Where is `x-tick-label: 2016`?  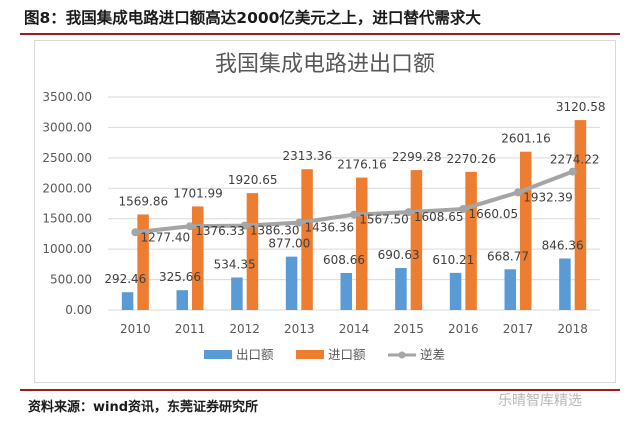
x-tick-label: 2016 is located at coordinates (463, 329).